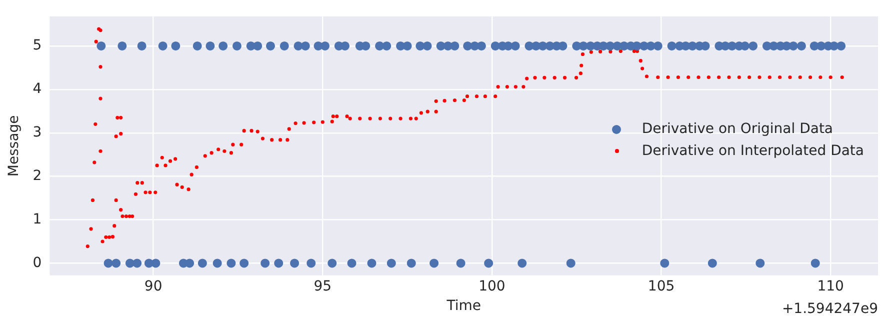 The image size is (884, 325). Describe the element at coordinates (153, 286) in the screenshot. I see `x-tick-label: 90` at that location.